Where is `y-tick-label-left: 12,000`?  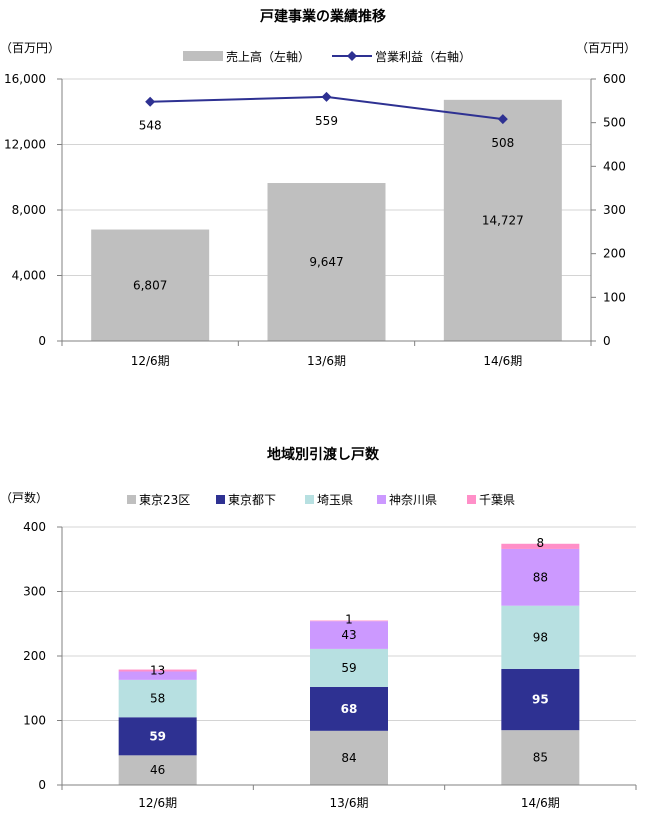 y-tick-label-left: 12,000 is located at coordinates (25, 145).